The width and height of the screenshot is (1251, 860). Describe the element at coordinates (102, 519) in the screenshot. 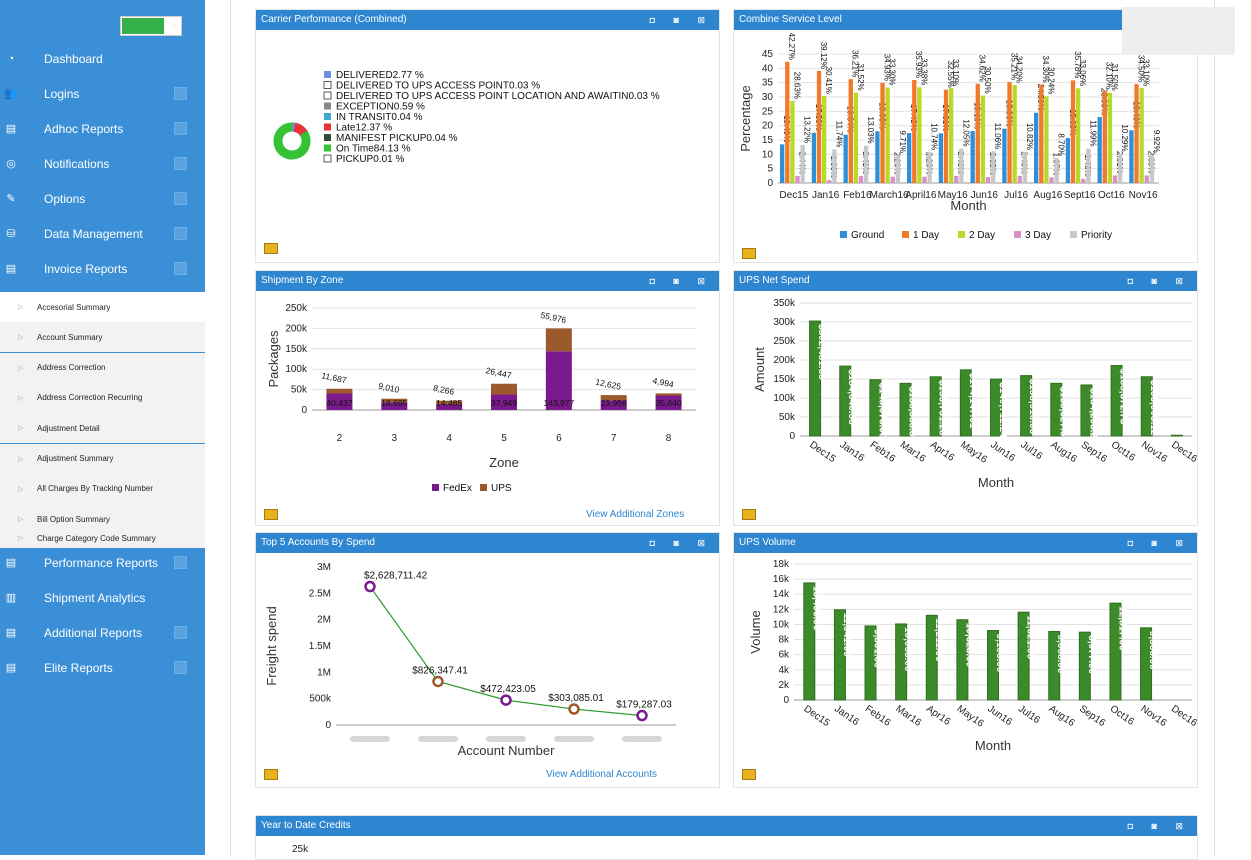

I see `submenu-item-bill-option-summary: ▷Bill Option Summary` at that location.